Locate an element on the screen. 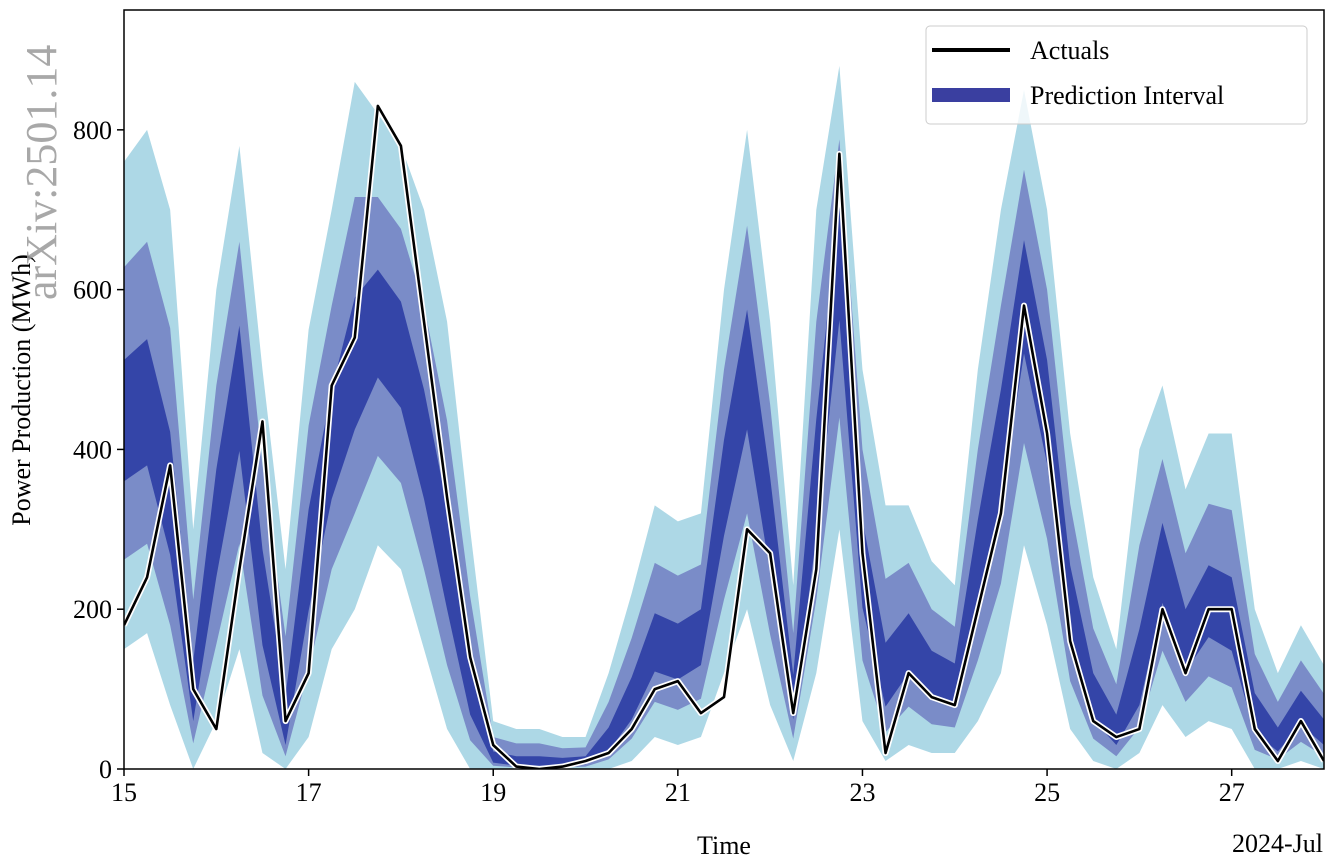 This screenshot has width=1340, height=861. x-tick-label: 17 is located at coordinates (309, 792).